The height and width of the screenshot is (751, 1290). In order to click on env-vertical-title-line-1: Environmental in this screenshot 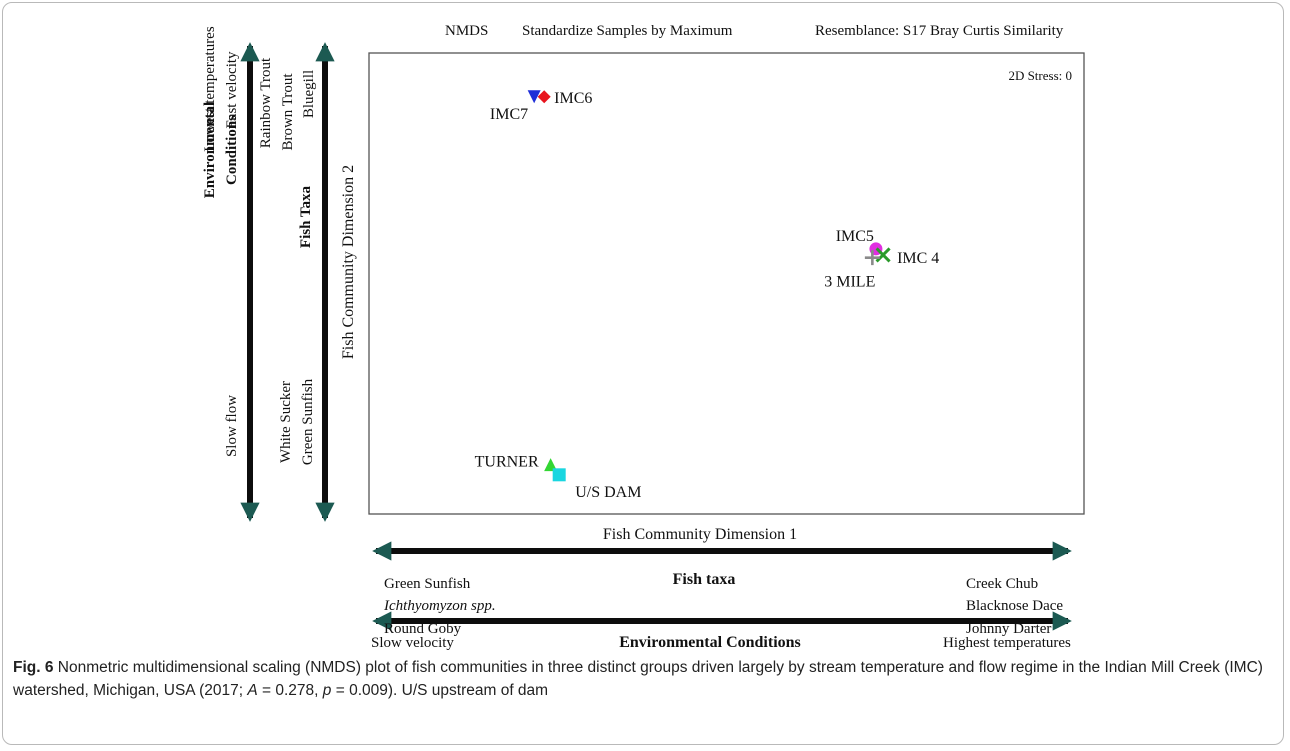, I will do `click(210, 150)`.